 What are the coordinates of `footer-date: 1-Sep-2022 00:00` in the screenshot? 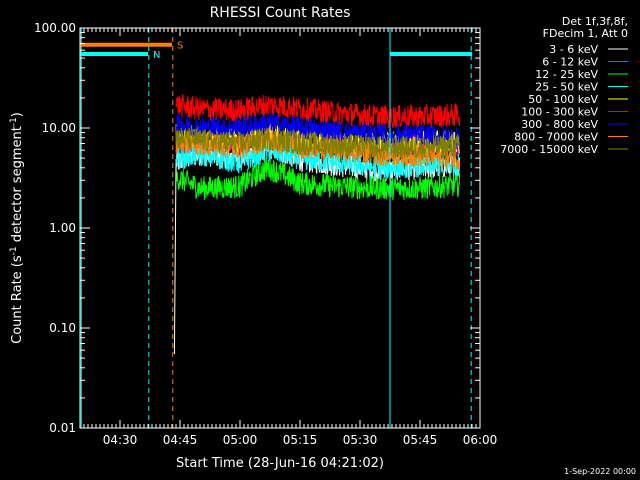 It's located at (600, 471).